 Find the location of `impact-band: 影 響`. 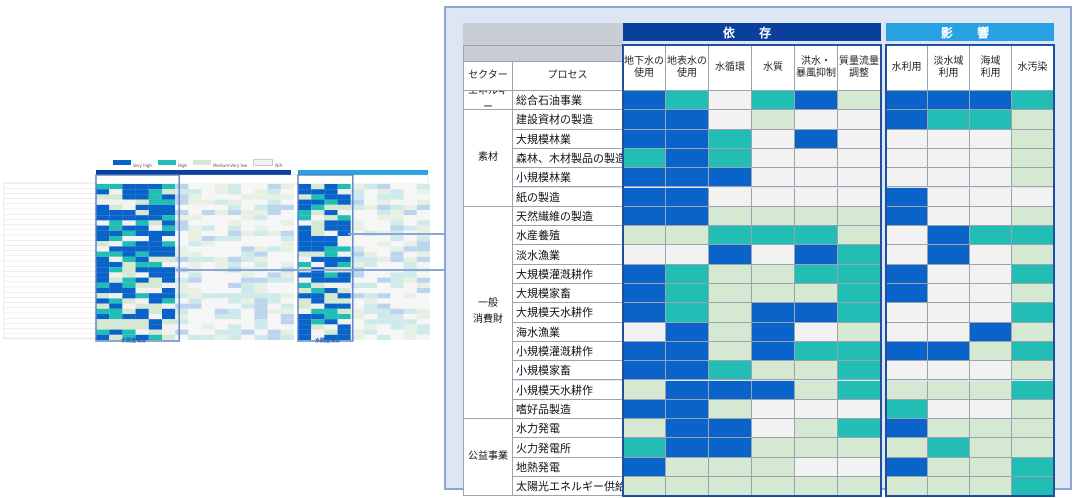

impact-band: 影 響 is located at coordinates (970, 32).